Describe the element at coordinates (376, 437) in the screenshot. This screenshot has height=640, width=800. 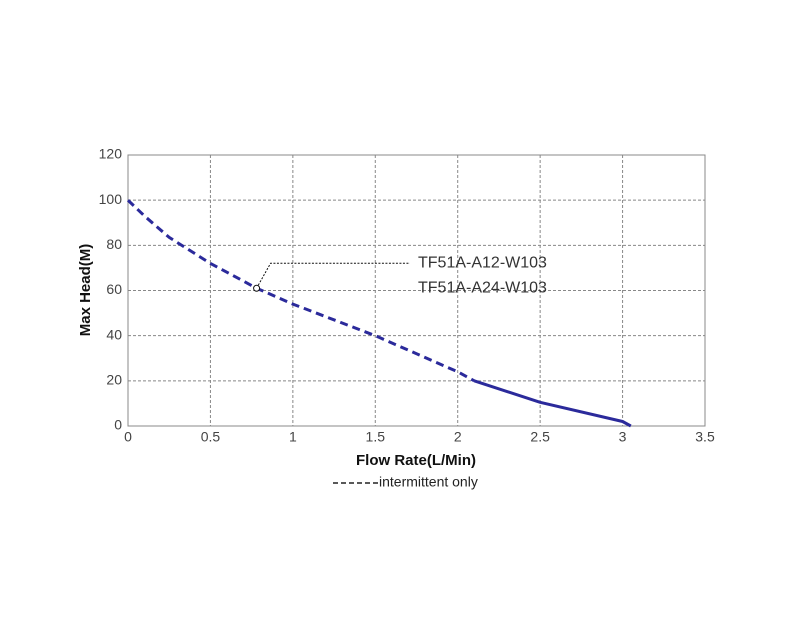
I see `x-tick-label: 1.5` at that location.